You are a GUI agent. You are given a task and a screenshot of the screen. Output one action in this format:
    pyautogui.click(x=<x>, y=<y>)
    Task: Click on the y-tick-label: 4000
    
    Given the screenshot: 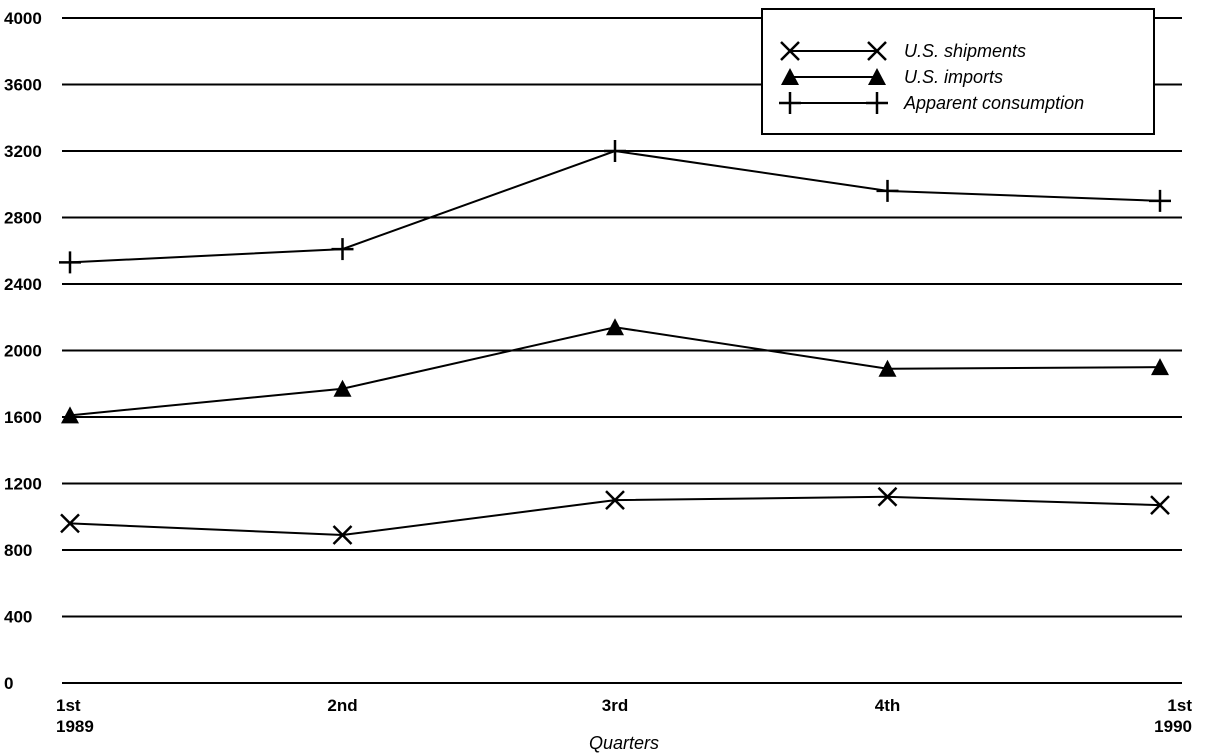 What is the action you would take?
    pyautogui.click(x=23, y=18)
    